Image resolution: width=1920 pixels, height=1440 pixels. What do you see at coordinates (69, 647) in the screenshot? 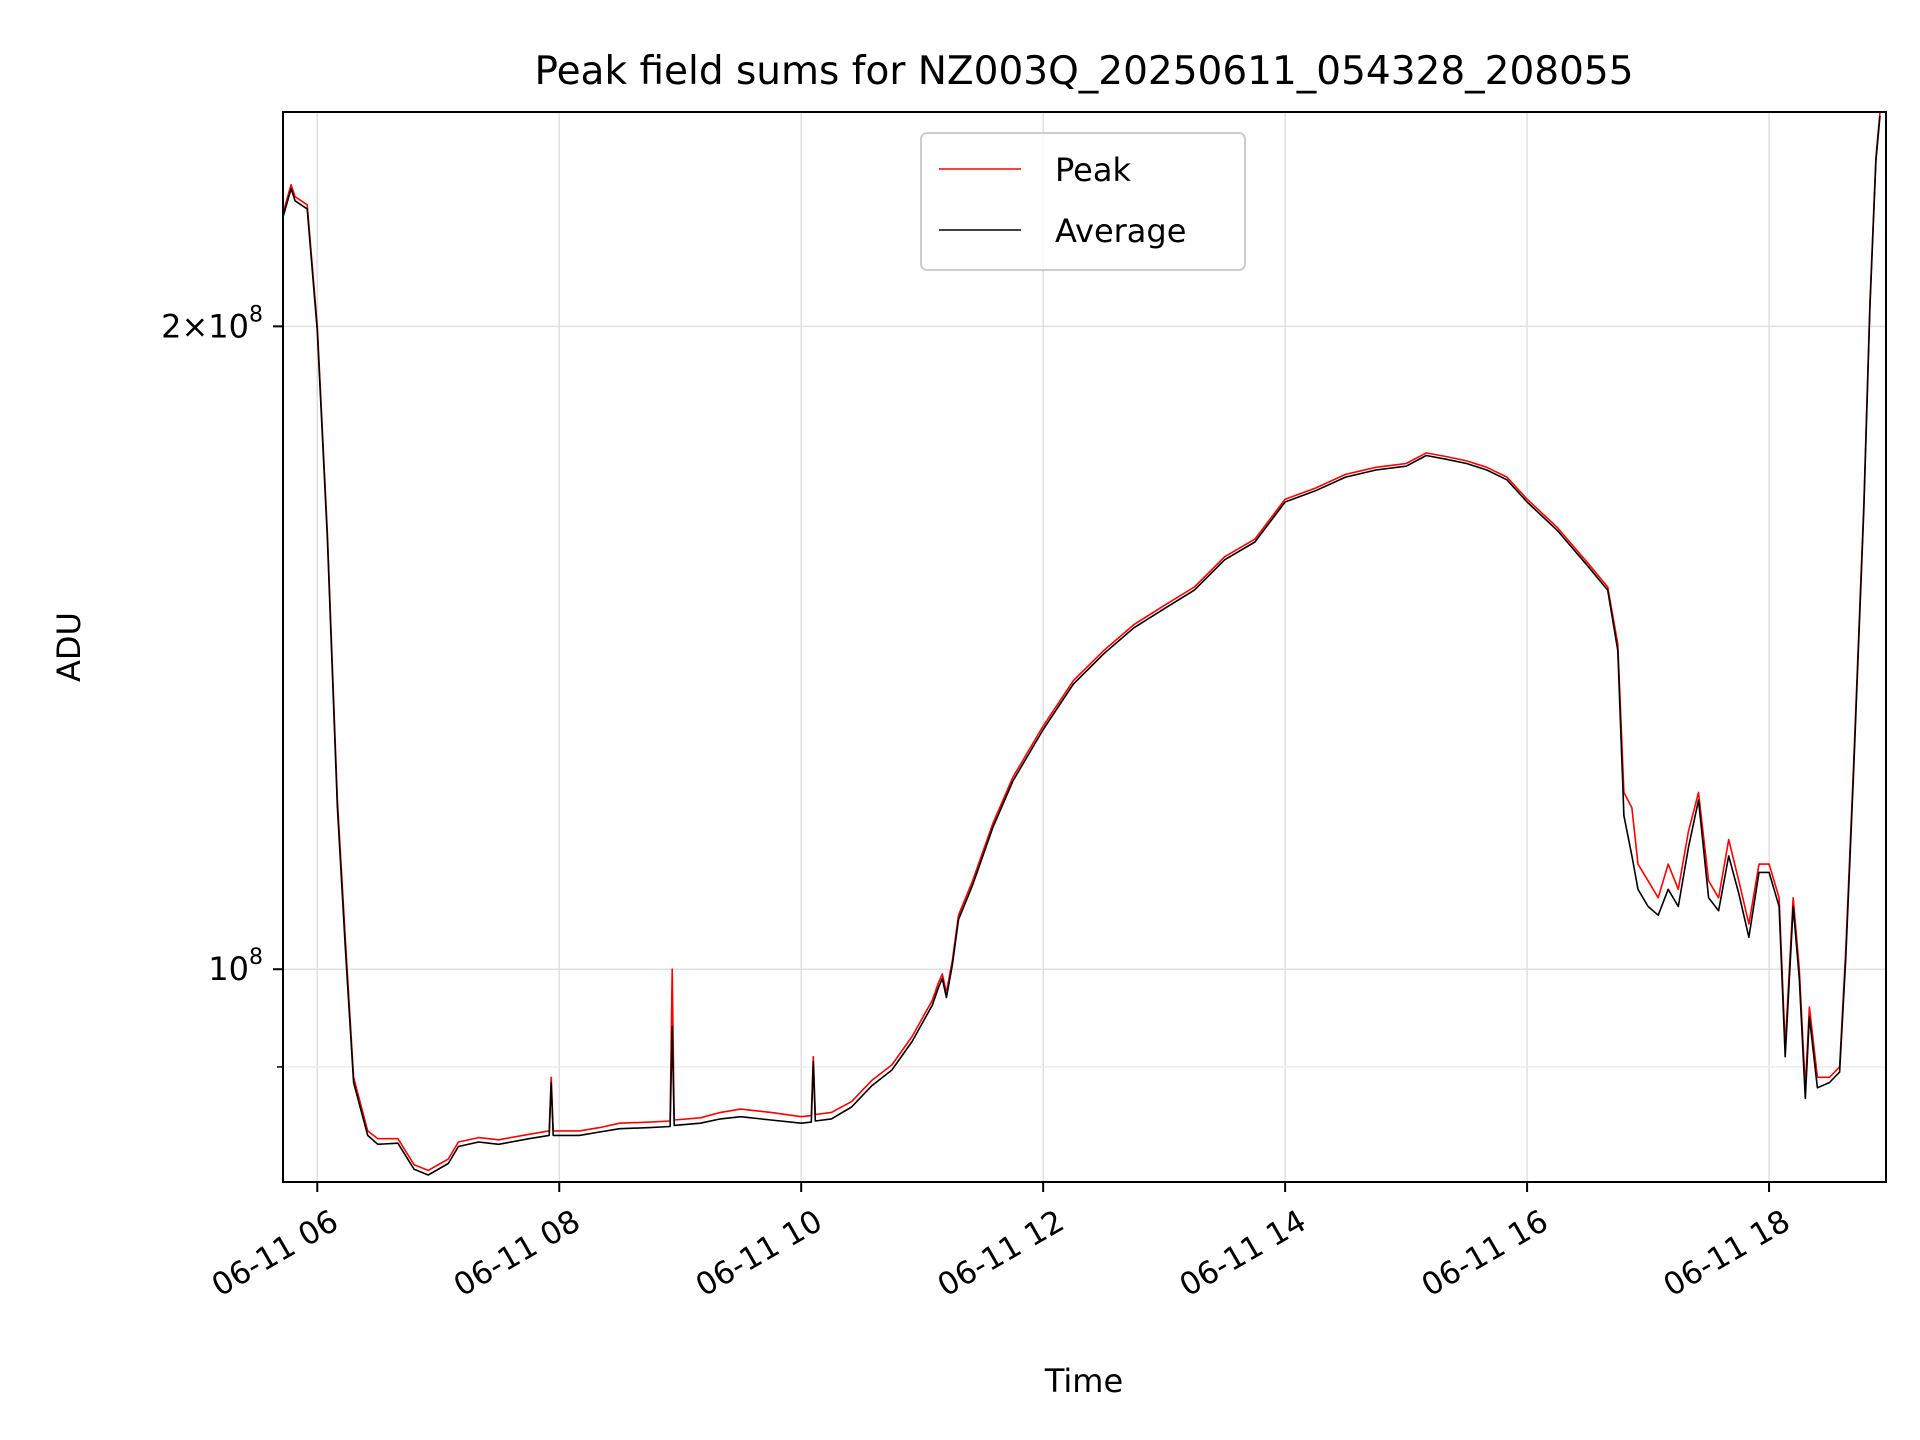
I see `y-axis-label: ADU` at bounding box center [69, 647].